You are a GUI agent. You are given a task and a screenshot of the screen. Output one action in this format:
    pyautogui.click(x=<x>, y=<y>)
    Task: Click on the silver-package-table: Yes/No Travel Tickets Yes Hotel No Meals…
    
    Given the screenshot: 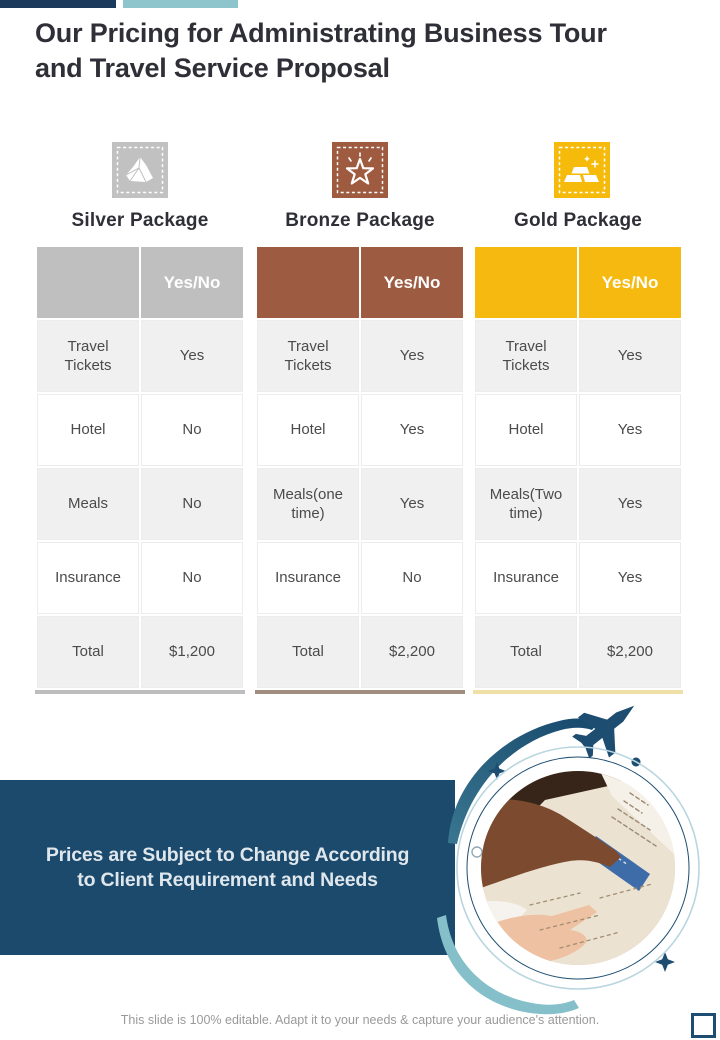 What is the action you would take?
    pyautogui.click(x=140, y=469)
    